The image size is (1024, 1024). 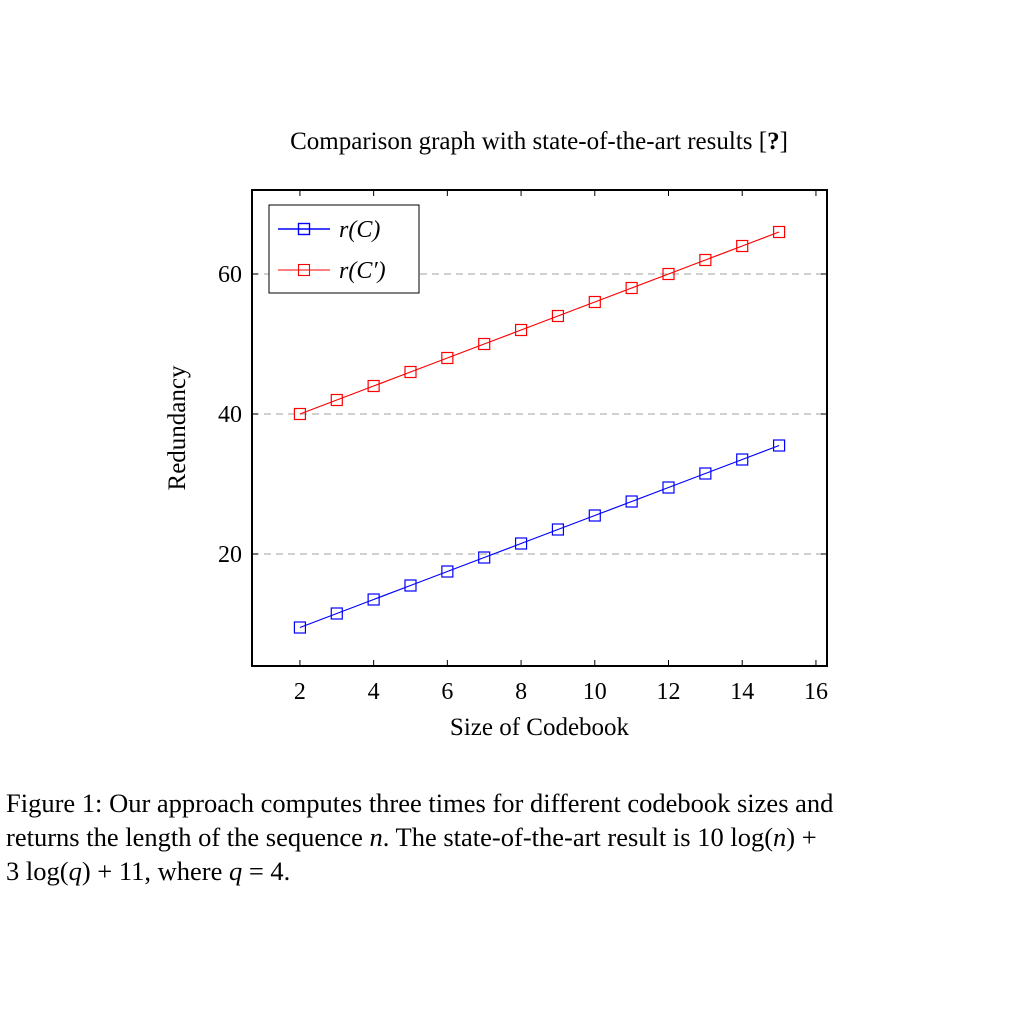 I want to click on legend-box, so click(x=344, y=249).